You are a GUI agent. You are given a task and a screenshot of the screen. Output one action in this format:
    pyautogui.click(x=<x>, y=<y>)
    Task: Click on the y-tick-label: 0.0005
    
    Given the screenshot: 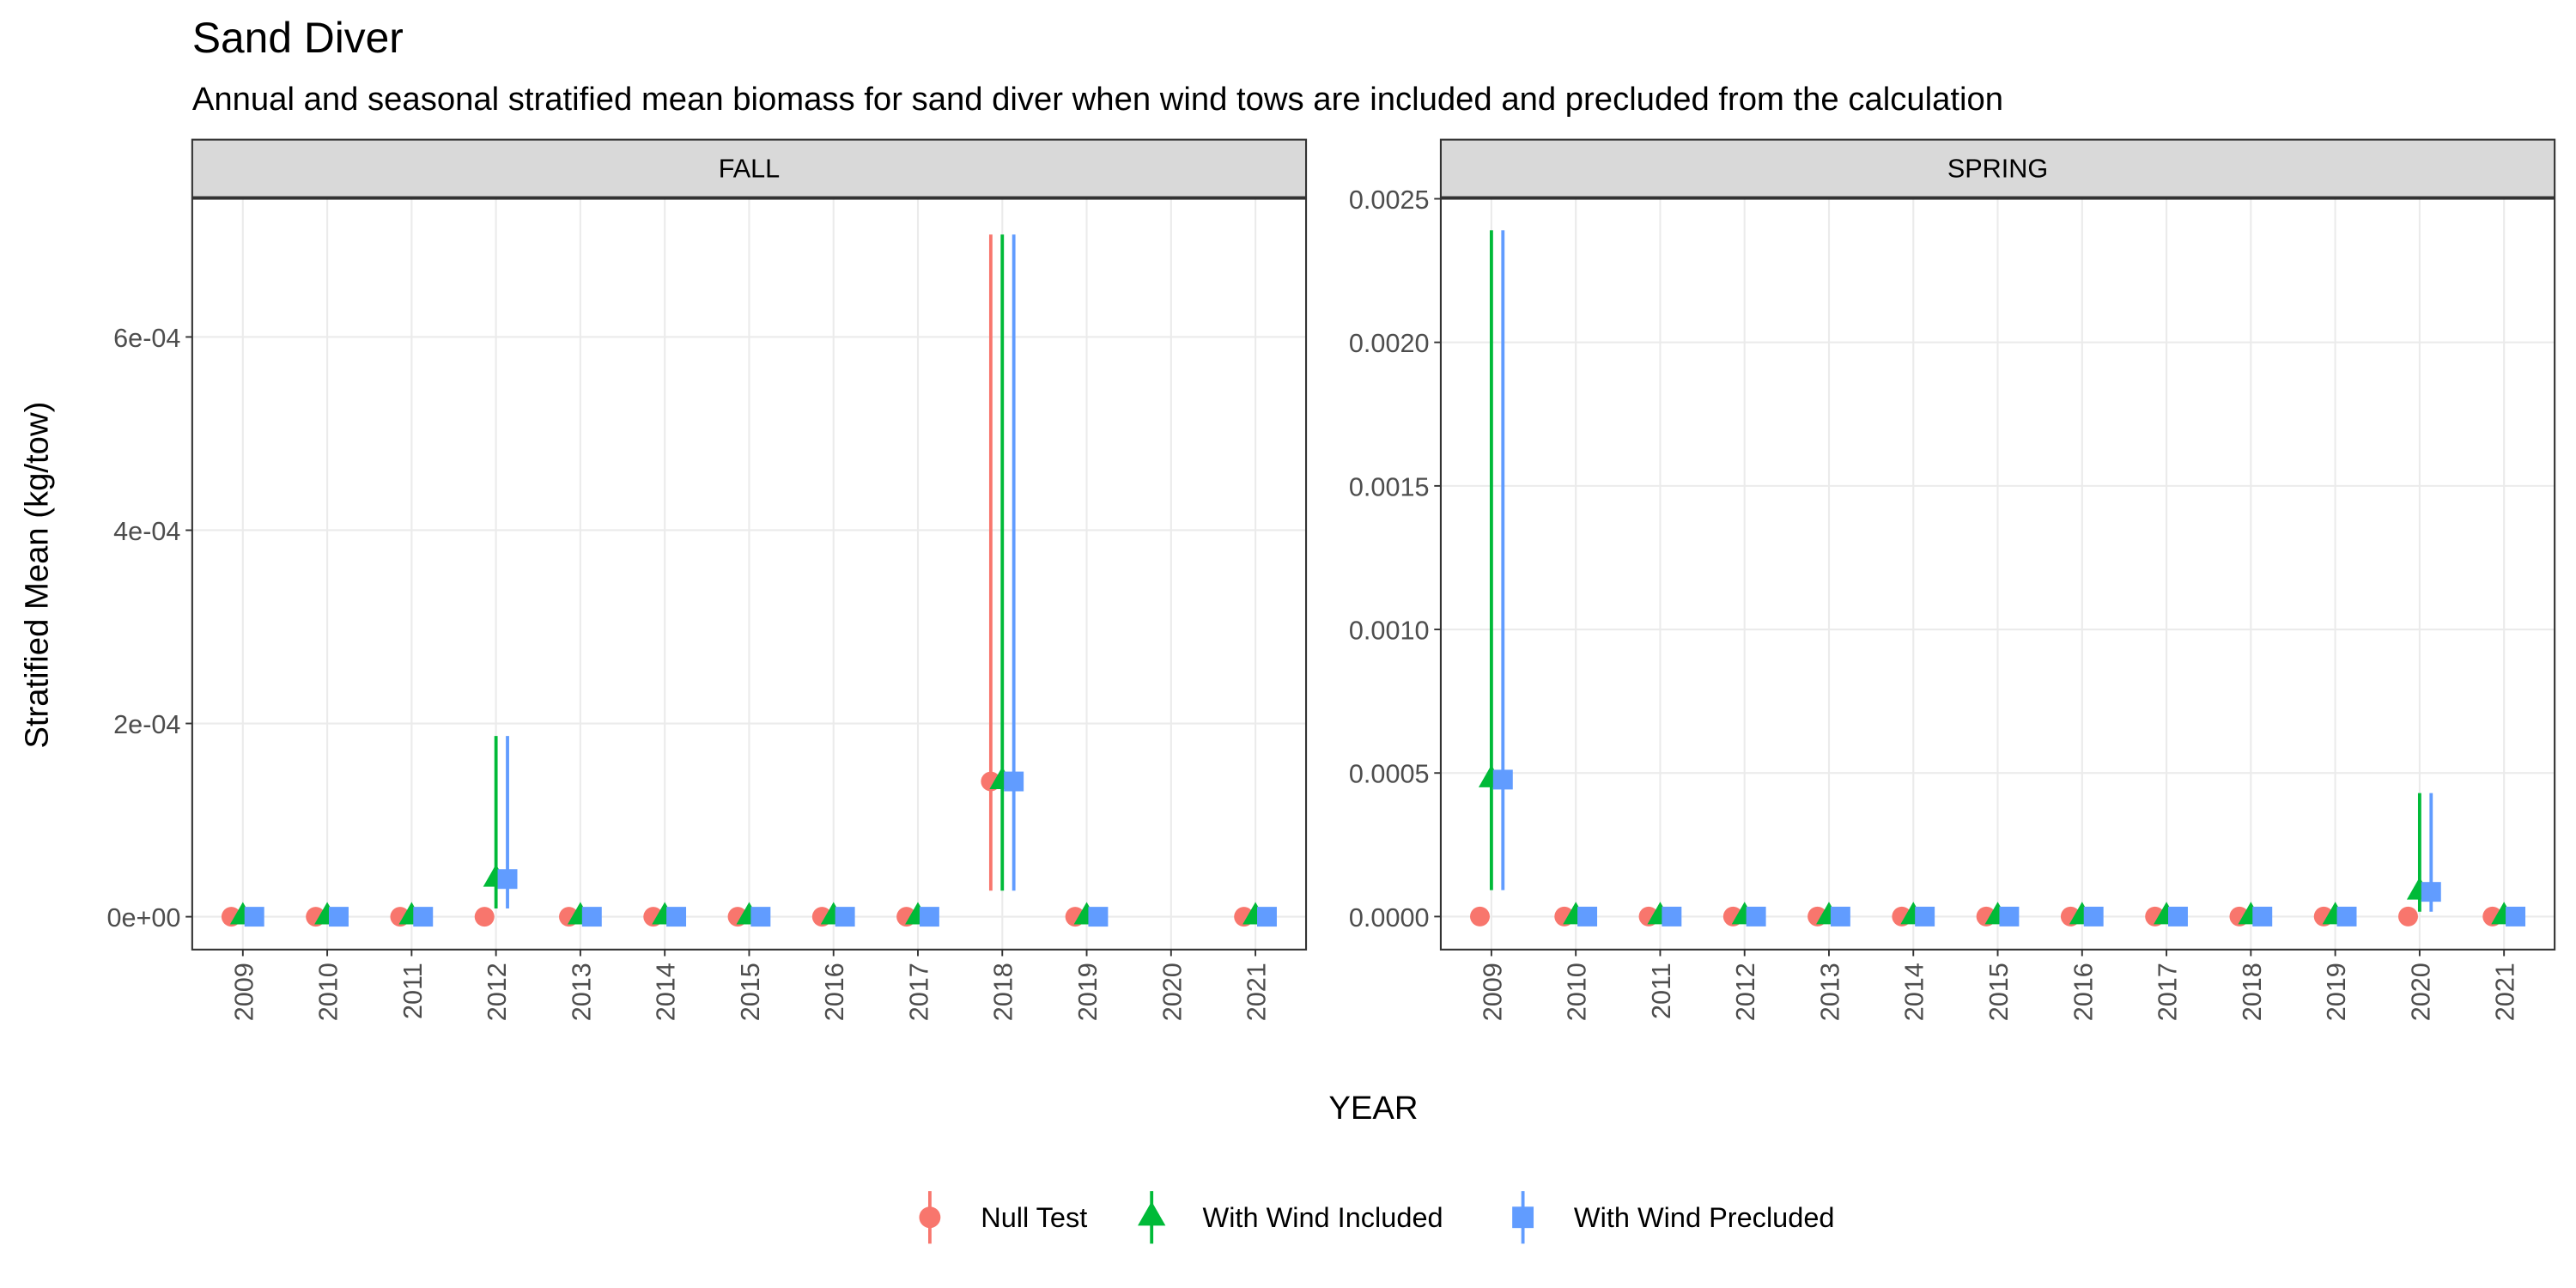 What is the action you would take?
    pyautogui.click(x=1389, y=775)
    